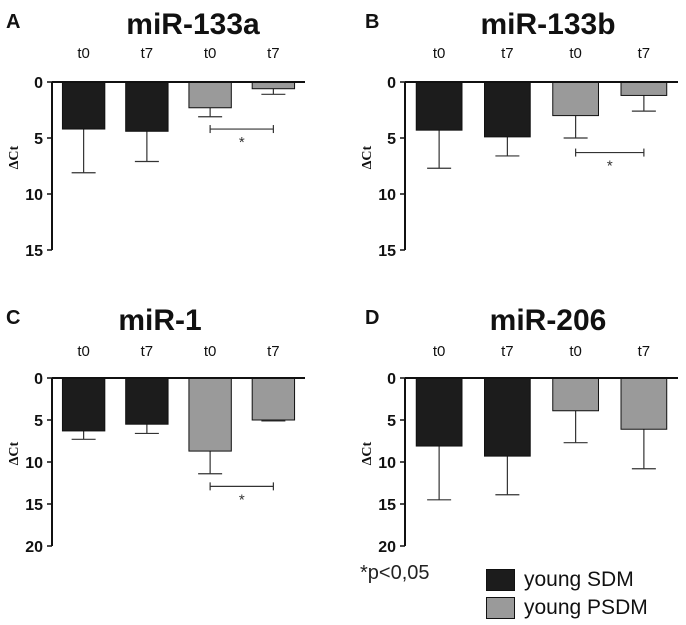  What do you see at coordinates (159, 320) in the screenshot?
I see `chart-title-c: miR-1` at bounding box center [159, 320].